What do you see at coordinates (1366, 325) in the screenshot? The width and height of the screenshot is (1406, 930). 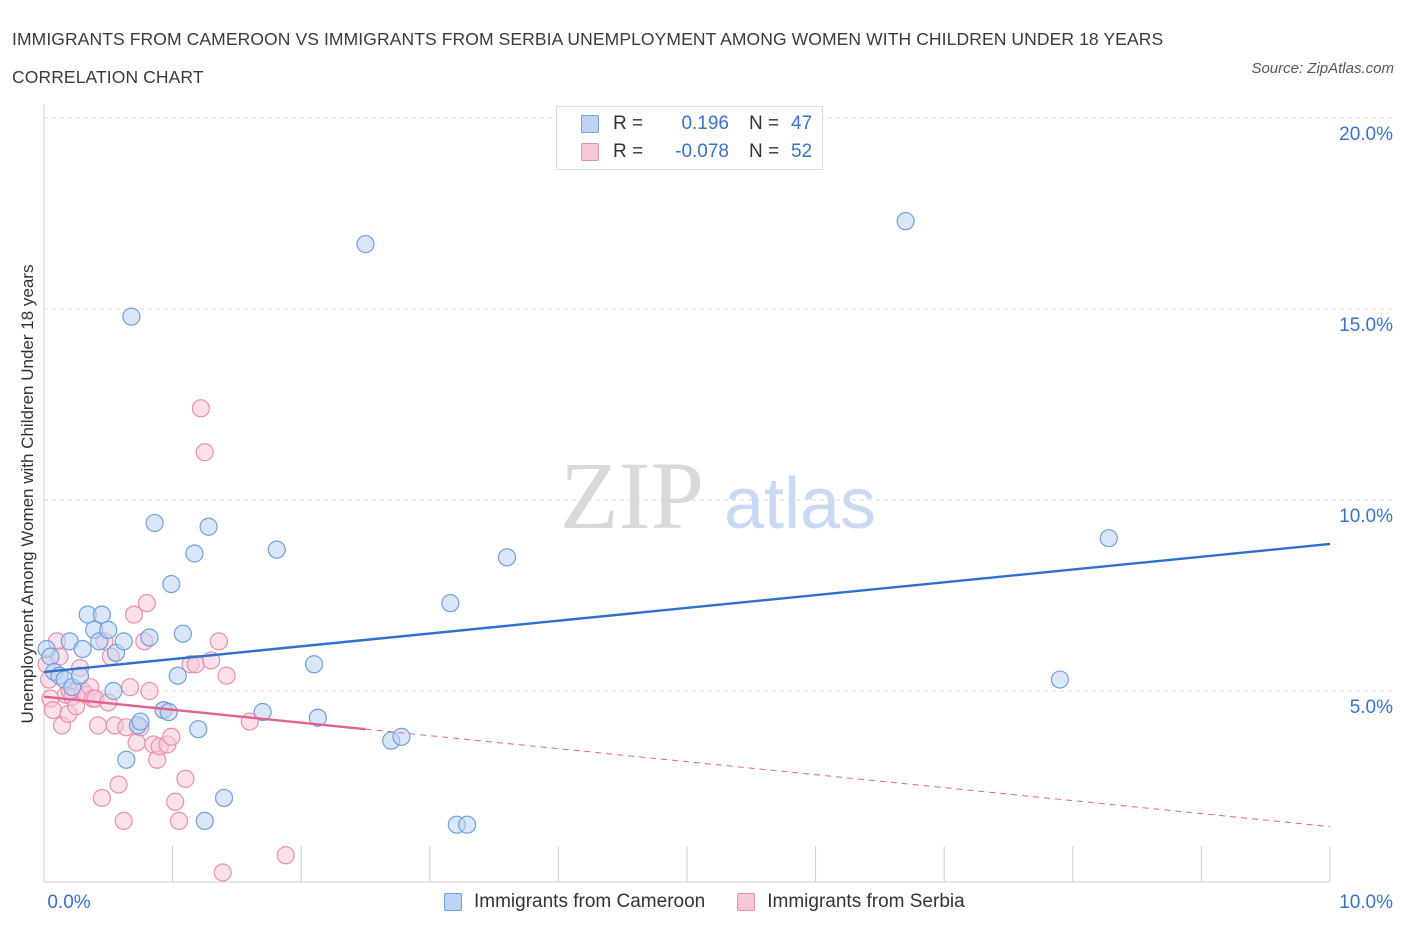 I see `y-tick-label: 15.0%` at bounding box center [1366, 325].